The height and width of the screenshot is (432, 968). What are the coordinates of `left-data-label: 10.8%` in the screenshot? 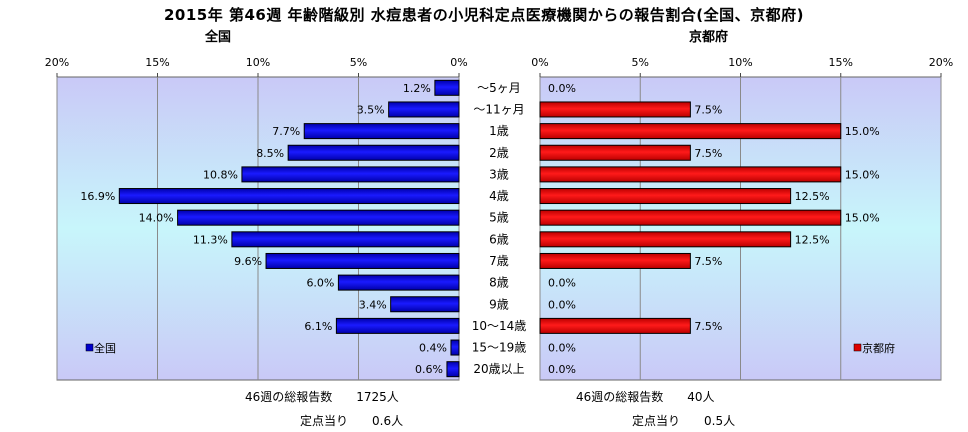 It's located at (220, 174).